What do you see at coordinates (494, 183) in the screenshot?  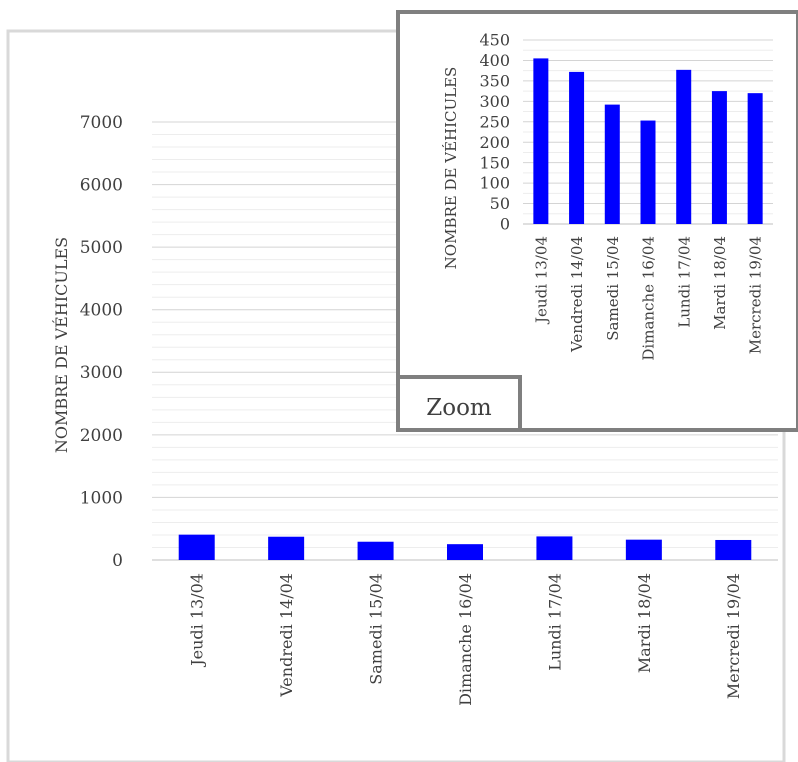 I see `zoom-y-tick-label: 100` at bounding box center [494, 183].